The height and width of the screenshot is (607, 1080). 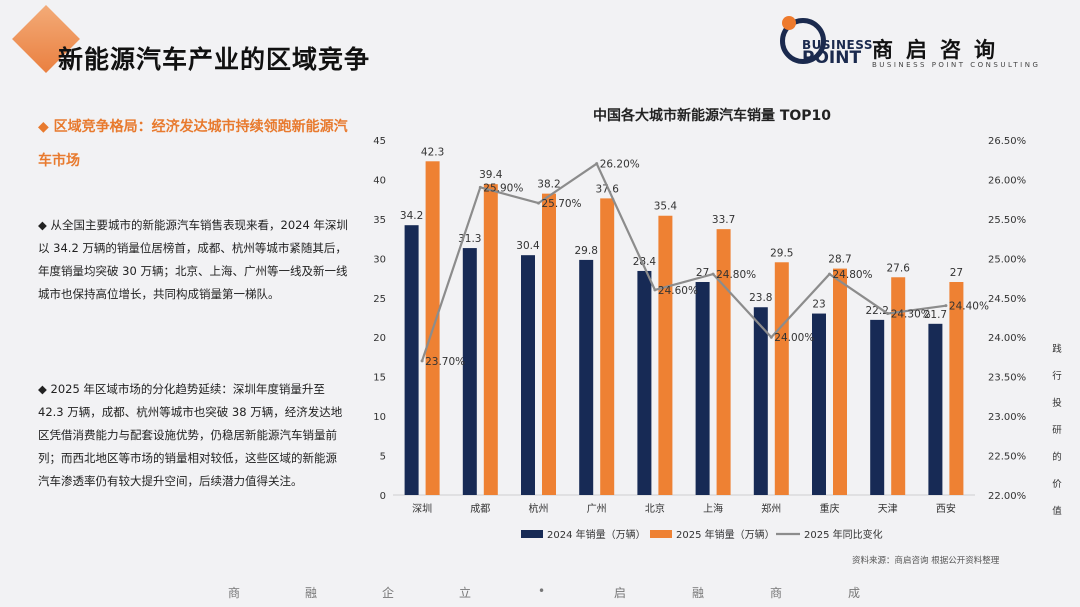 I want to click on y-right-tick: 23.50%, so click(x=1007, y=378).